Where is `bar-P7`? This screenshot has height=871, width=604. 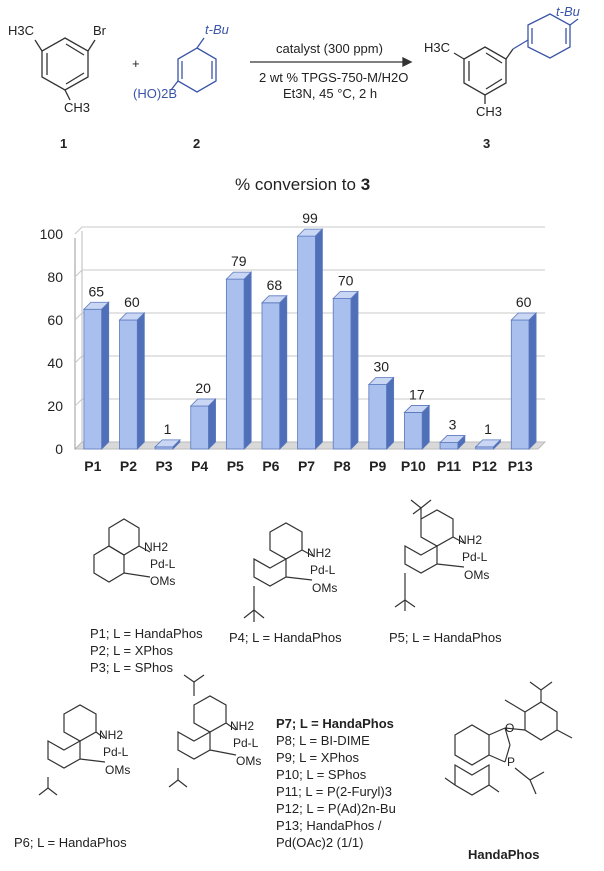
bar-P7 is located at coordinates (310, 339).